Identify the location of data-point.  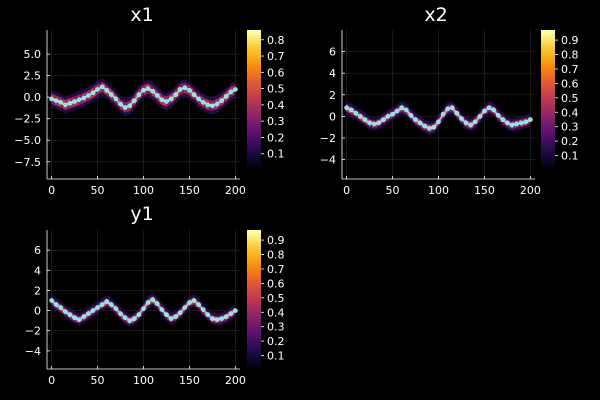
(429, 128).